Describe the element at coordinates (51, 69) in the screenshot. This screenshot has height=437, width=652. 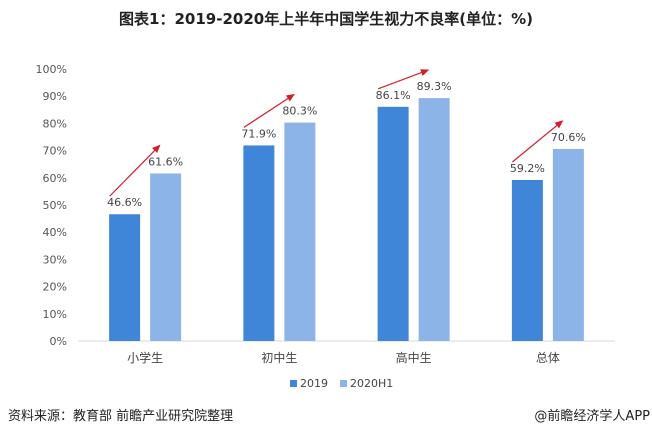
I see `y-tick-label: 100%` at that location.